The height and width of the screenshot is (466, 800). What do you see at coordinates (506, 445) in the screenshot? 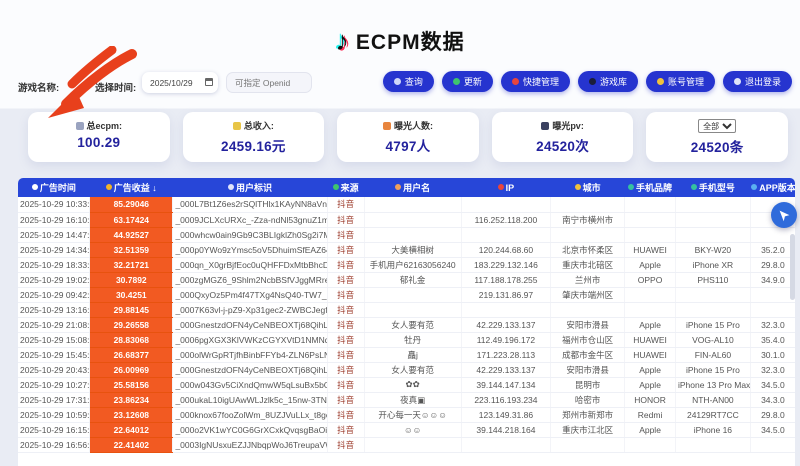
I see `cell-ip` at bounding box center [506, 445].